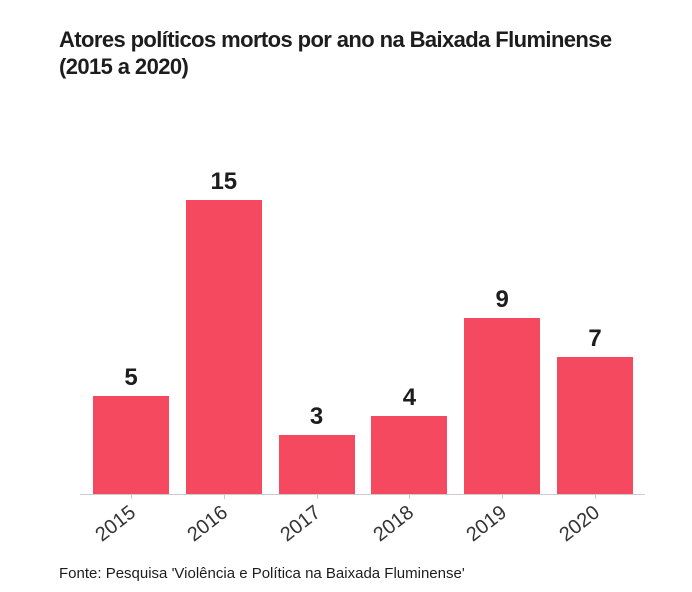 This screenshot has width=692, height=592. Describe the element at coordinates (393, 524) in the screenshot. I see `x-axis-label-2018: 2018` at that location.